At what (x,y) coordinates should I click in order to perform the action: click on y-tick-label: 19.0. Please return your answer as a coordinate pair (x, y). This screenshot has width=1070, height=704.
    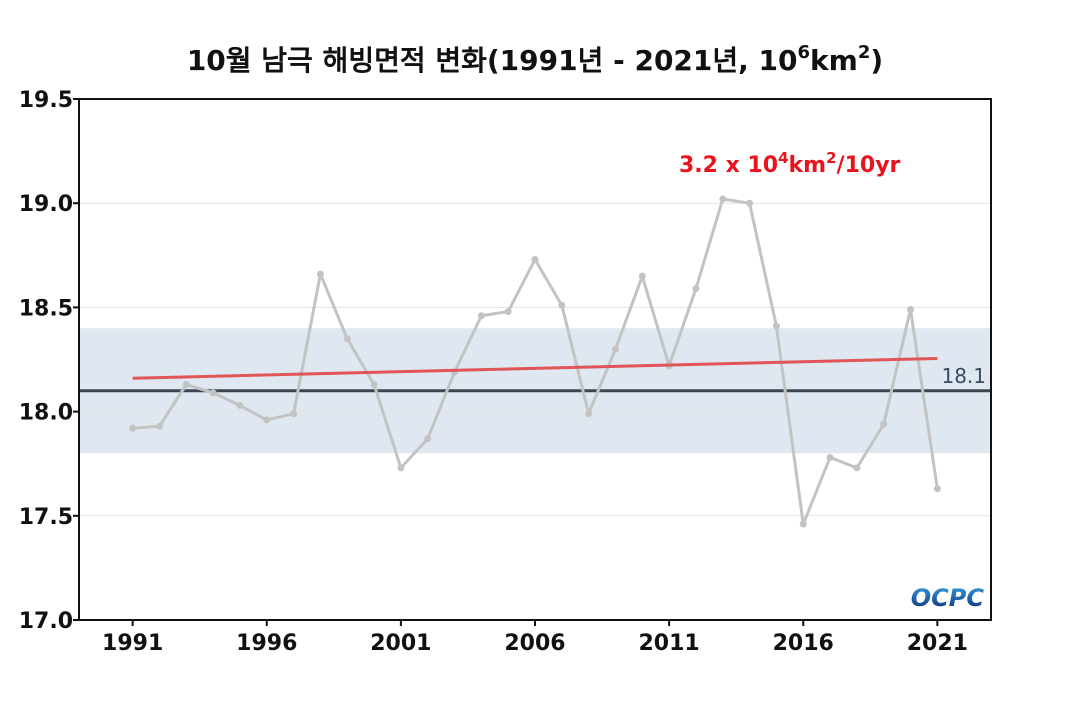
    Looking at the image, I should click on (46, 204).